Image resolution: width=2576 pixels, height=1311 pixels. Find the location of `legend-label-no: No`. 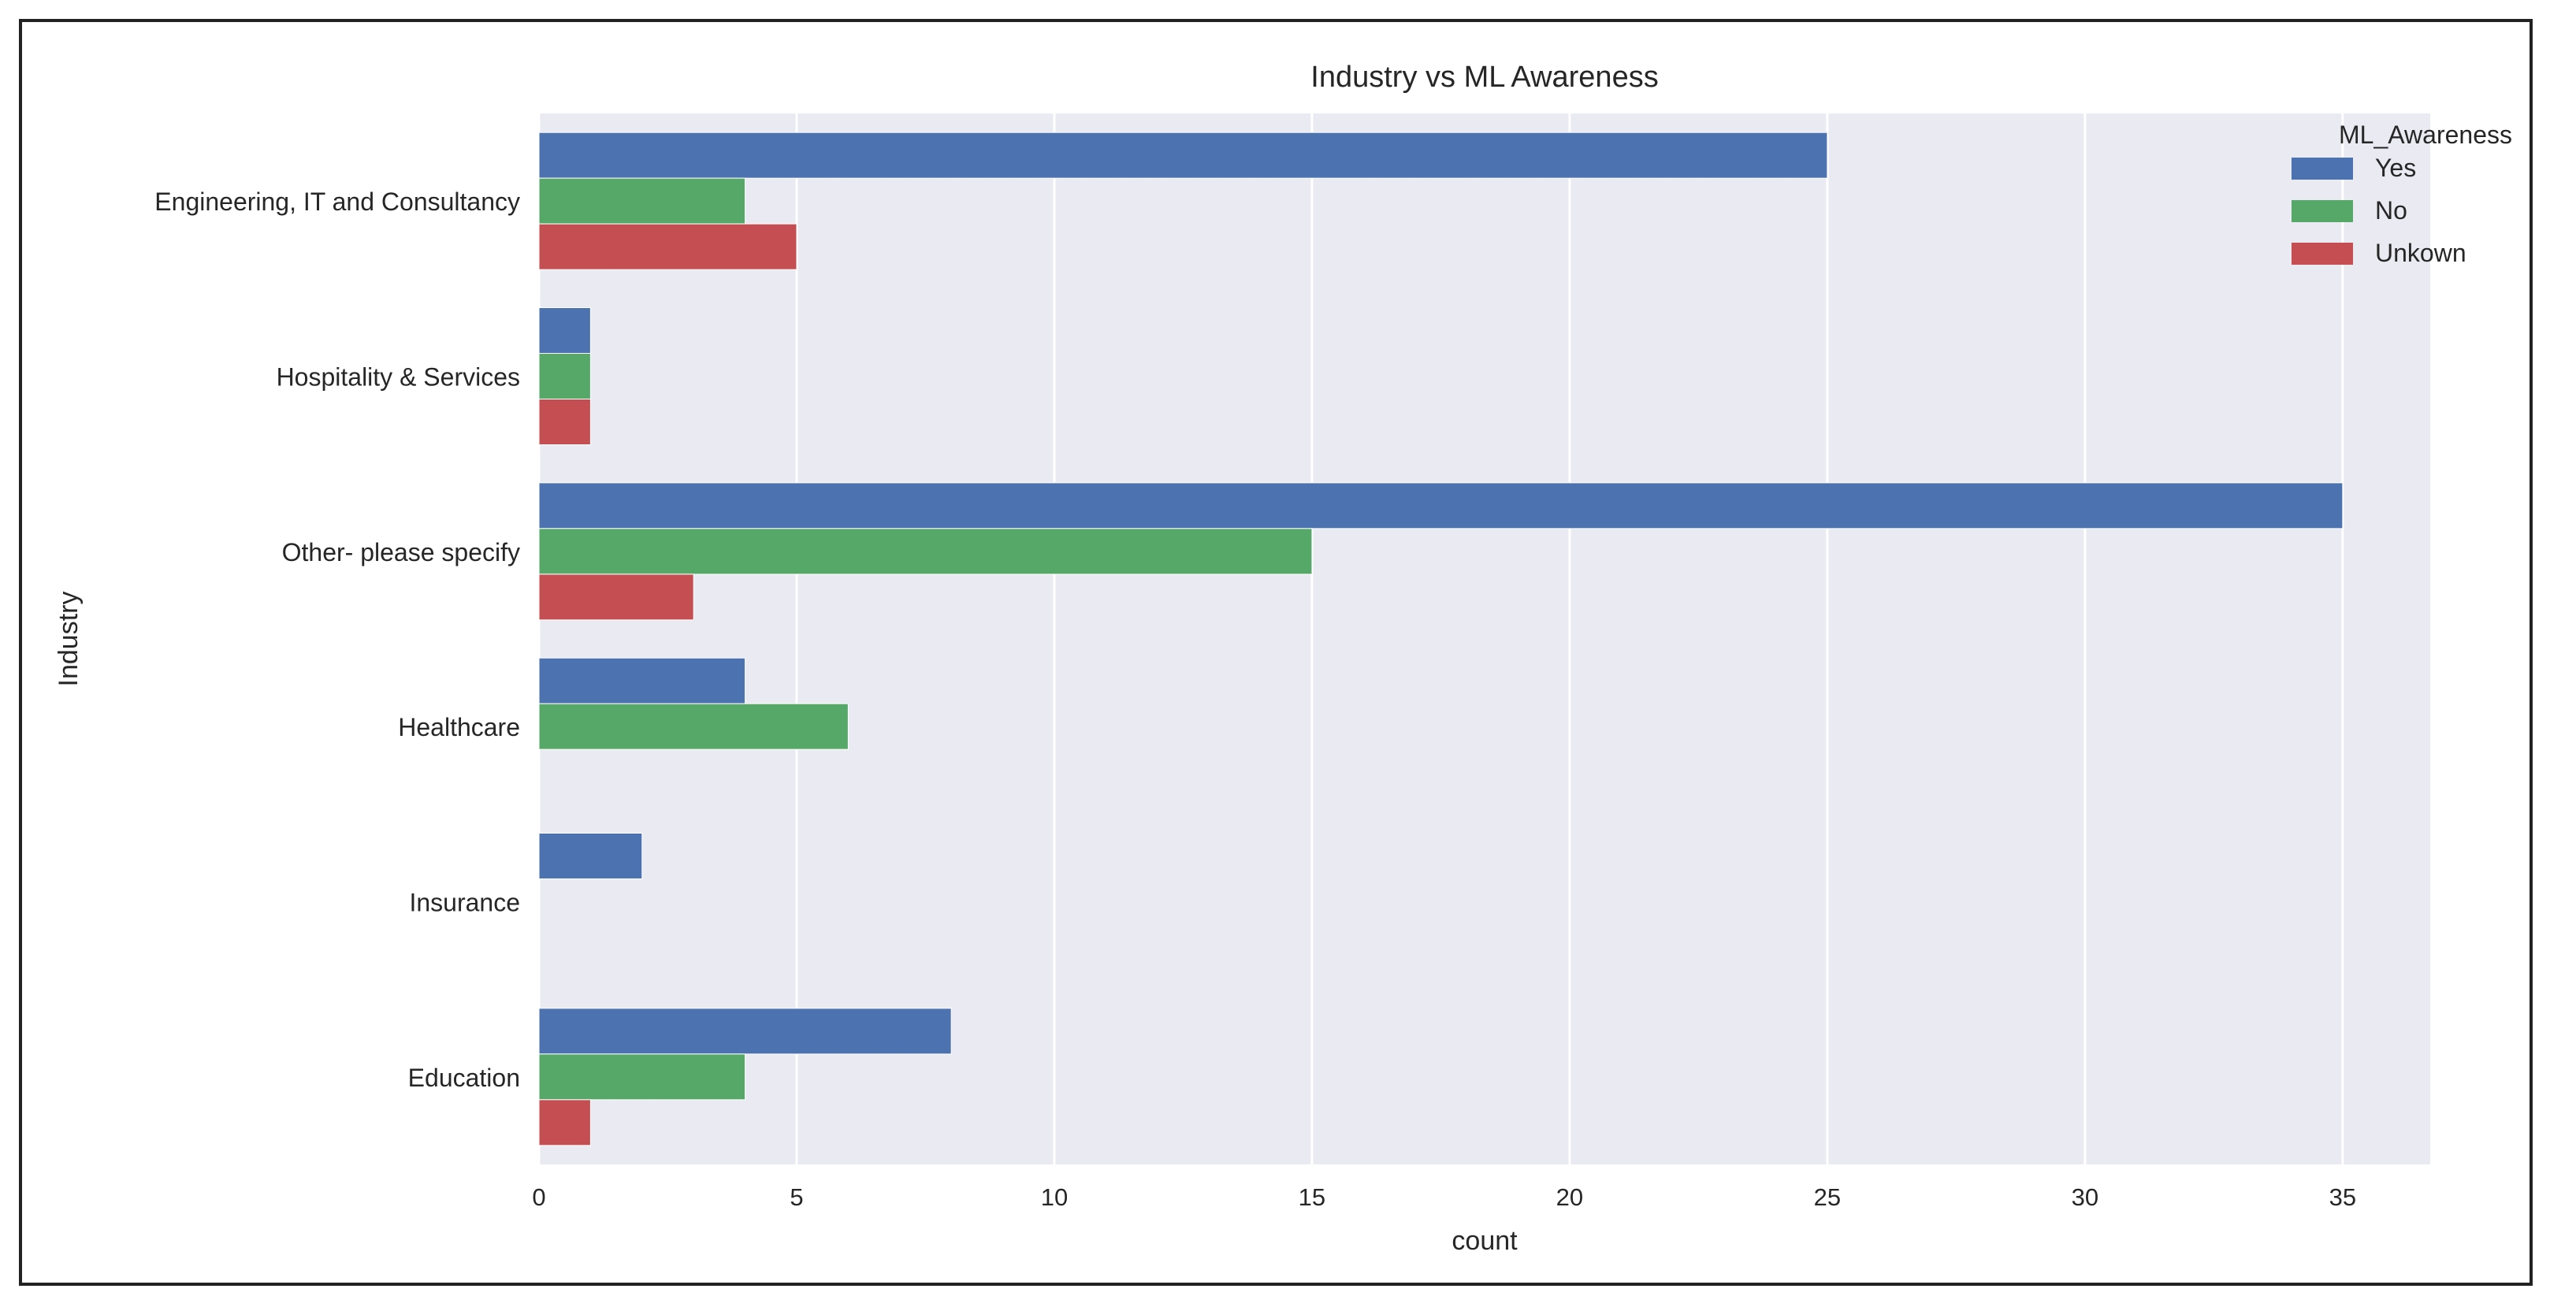

legend-label-no: No is located at coordinates (2391, 210).